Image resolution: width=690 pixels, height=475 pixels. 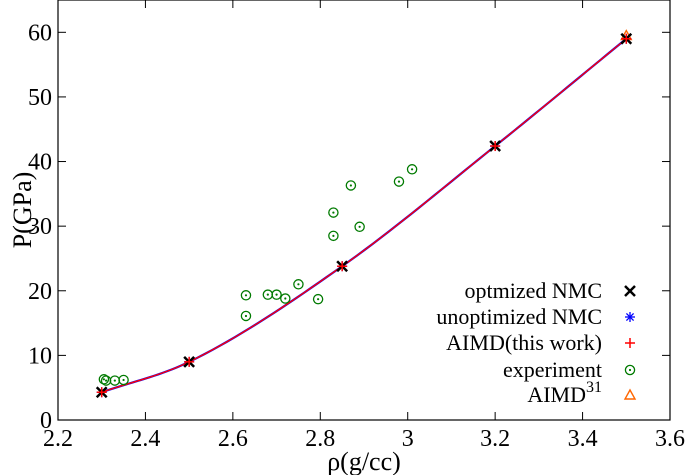 I want to click on legend-label: AIMD(this work), so click(x=524, y=342).